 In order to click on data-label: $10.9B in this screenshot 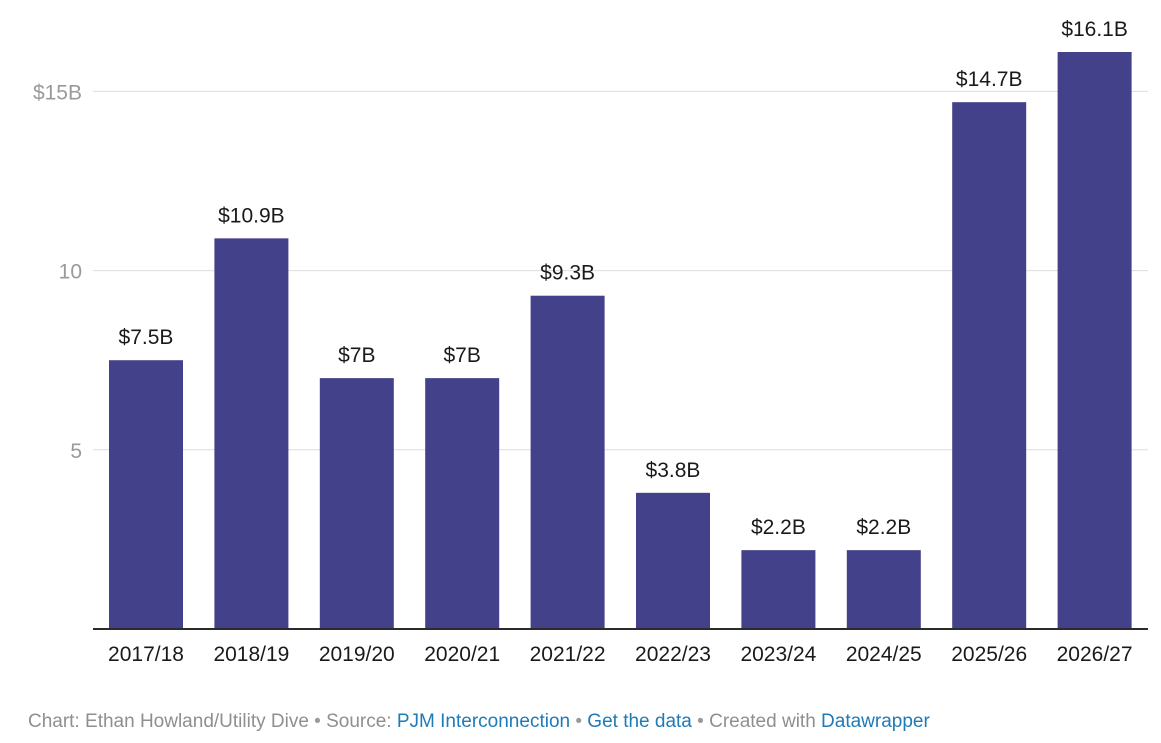, I will do `click(251, 215)`.